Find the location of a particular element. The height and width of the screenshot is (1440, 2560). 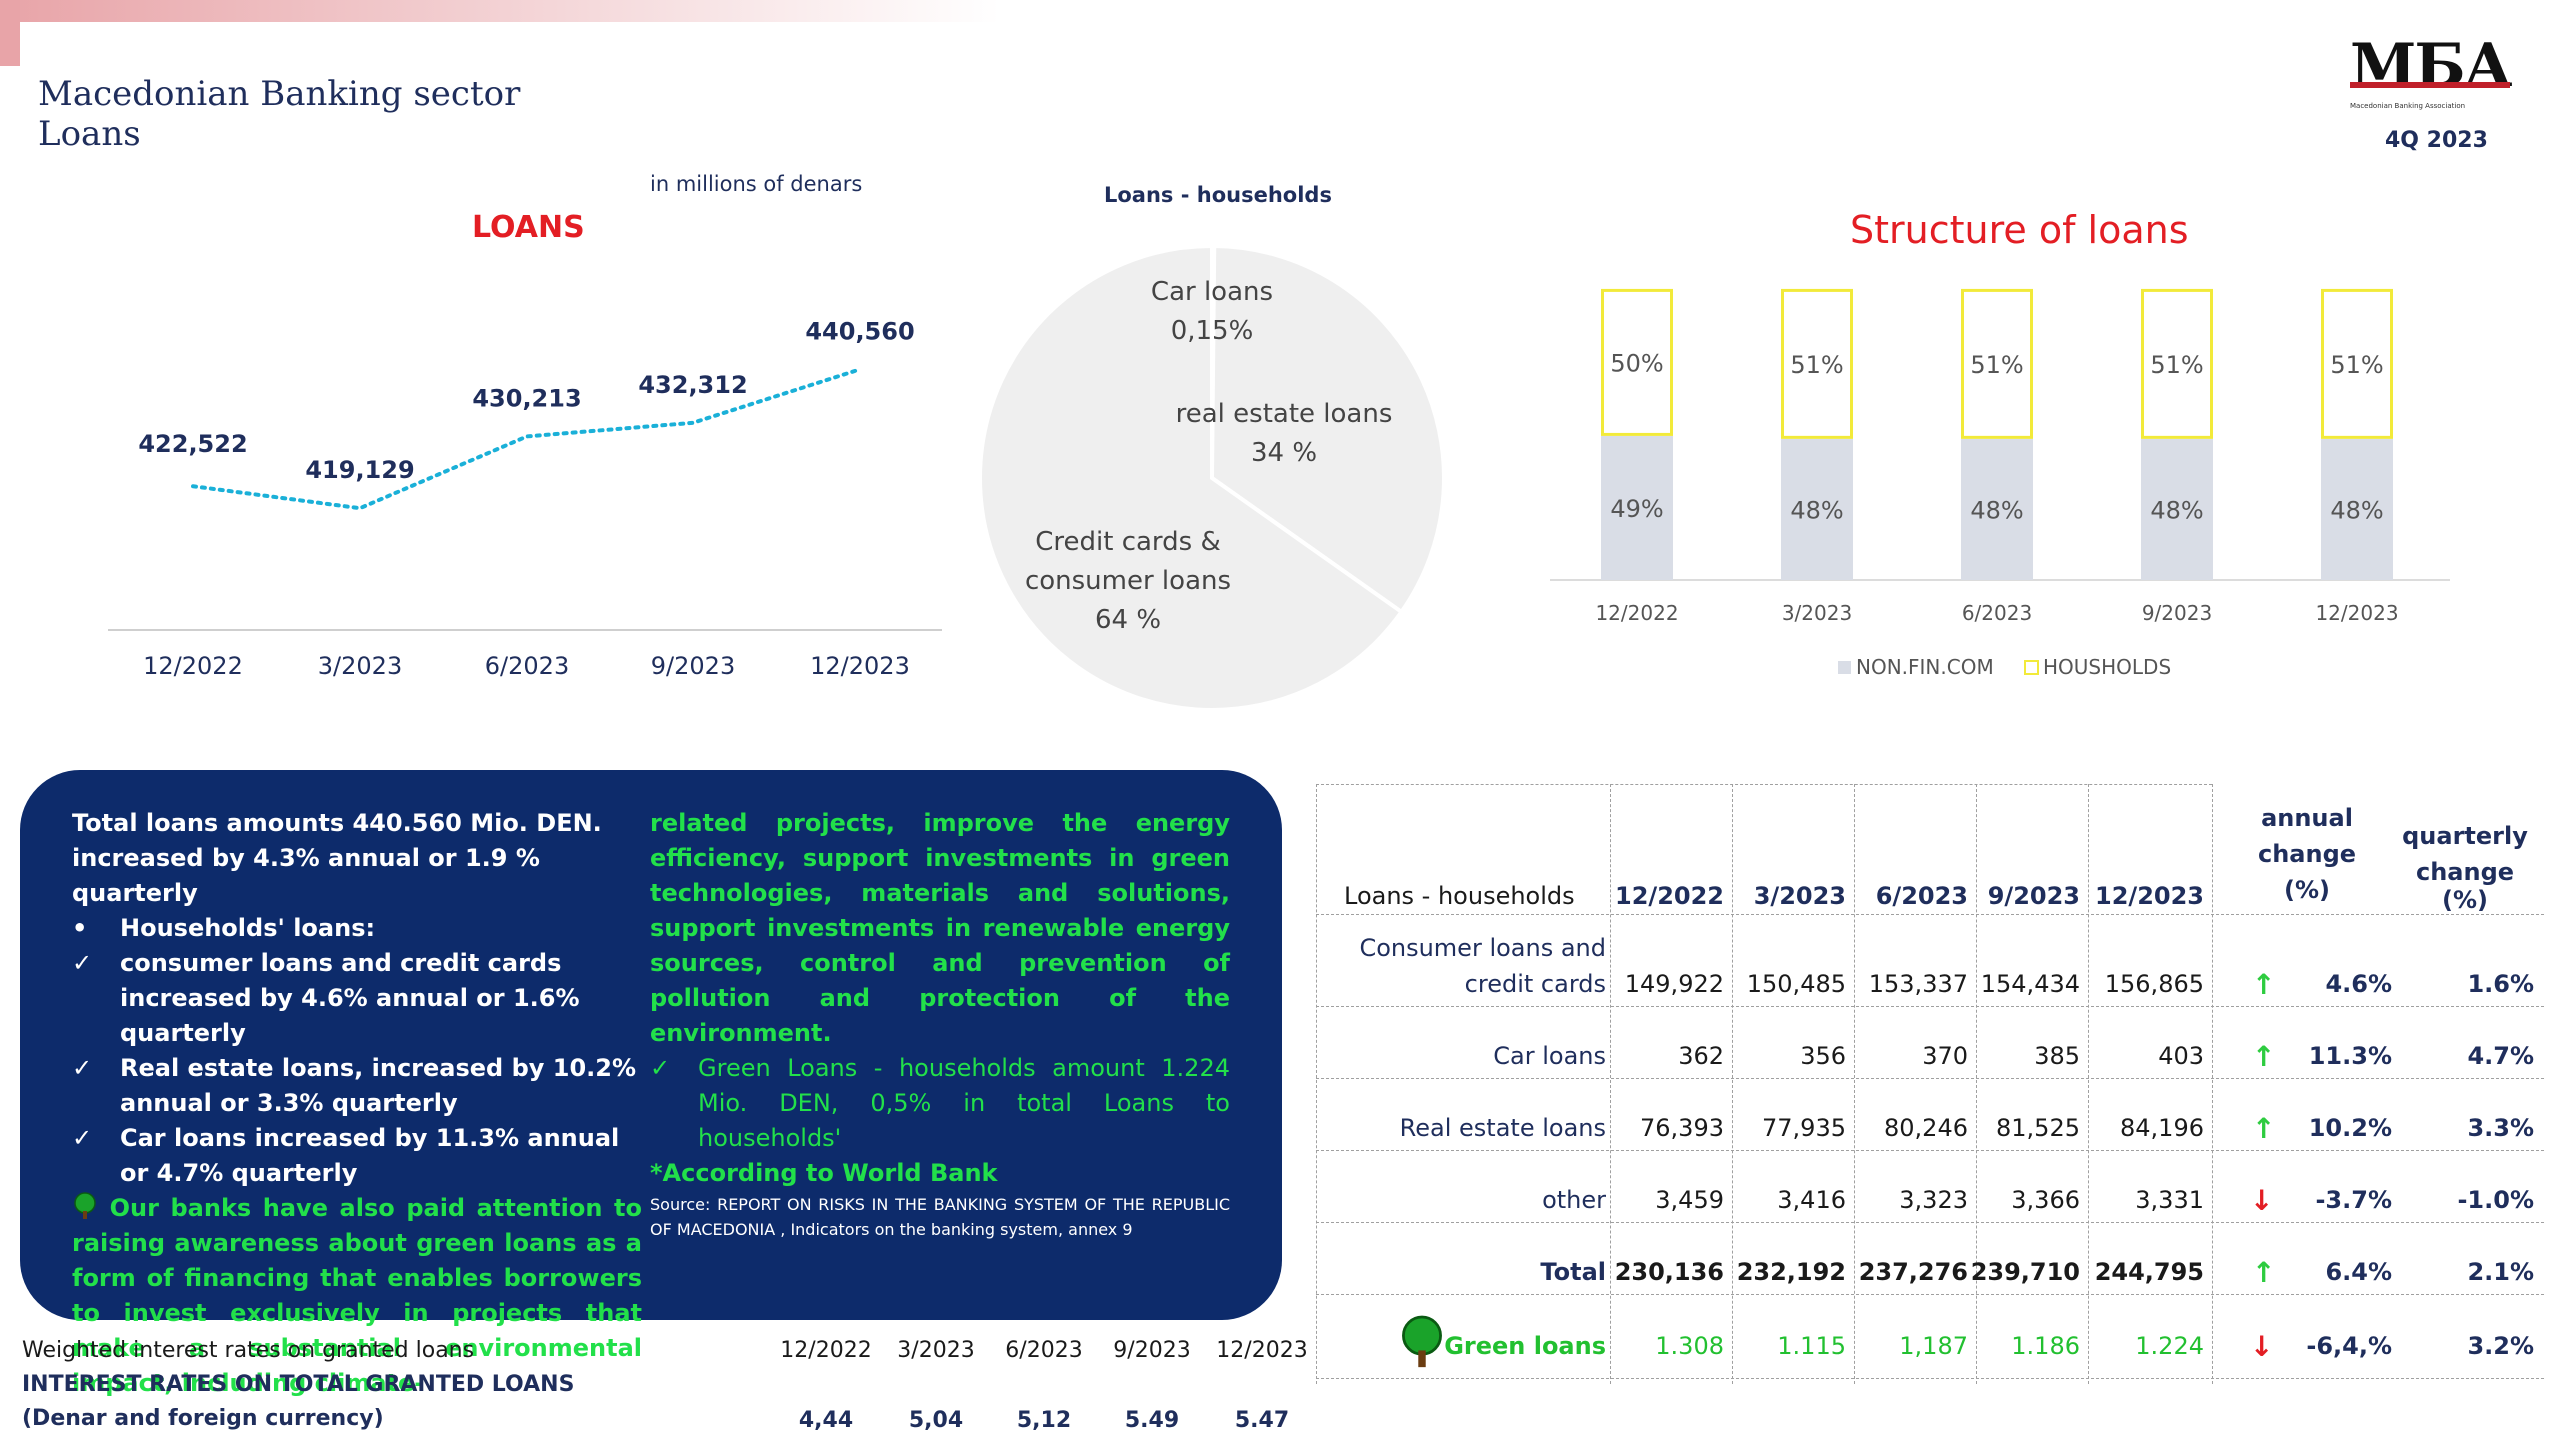

table-cell-value: 1,187 is located at coordinates (1933, 1346).